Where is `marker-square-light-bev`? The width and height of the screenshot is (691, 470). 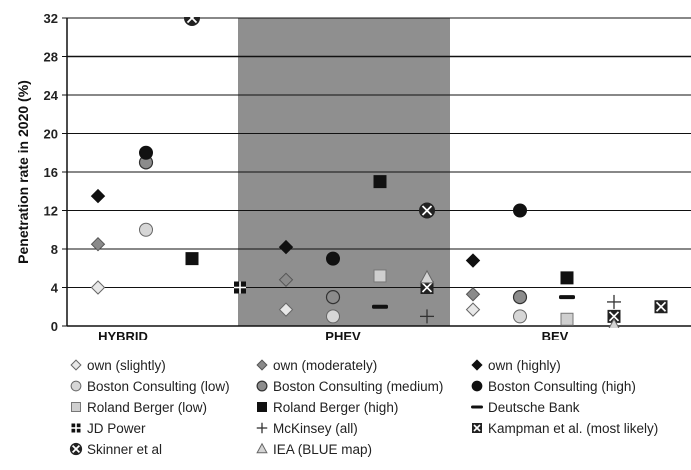 marker-square-light-bev is located at coordinates (567, 319).